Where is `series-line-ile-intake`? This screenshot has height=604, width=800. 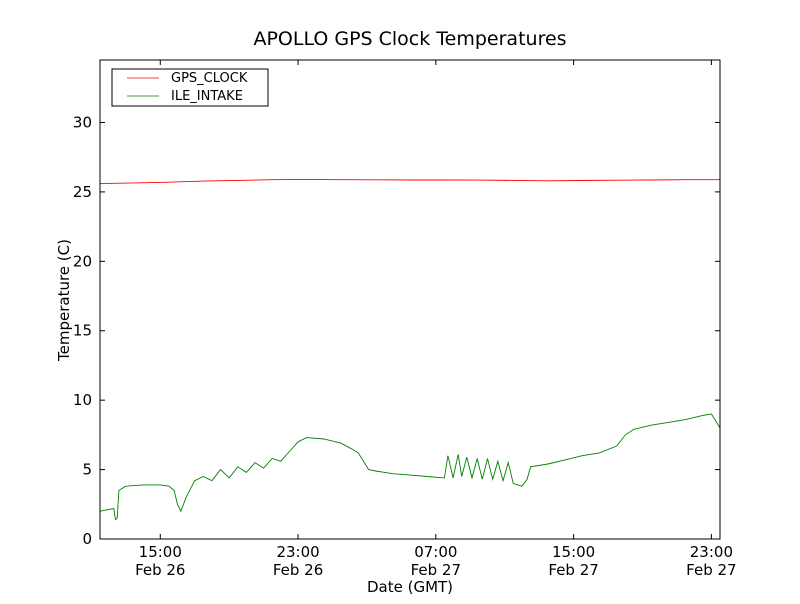 series-line-ile-intake is located at coordinates (410, 467).